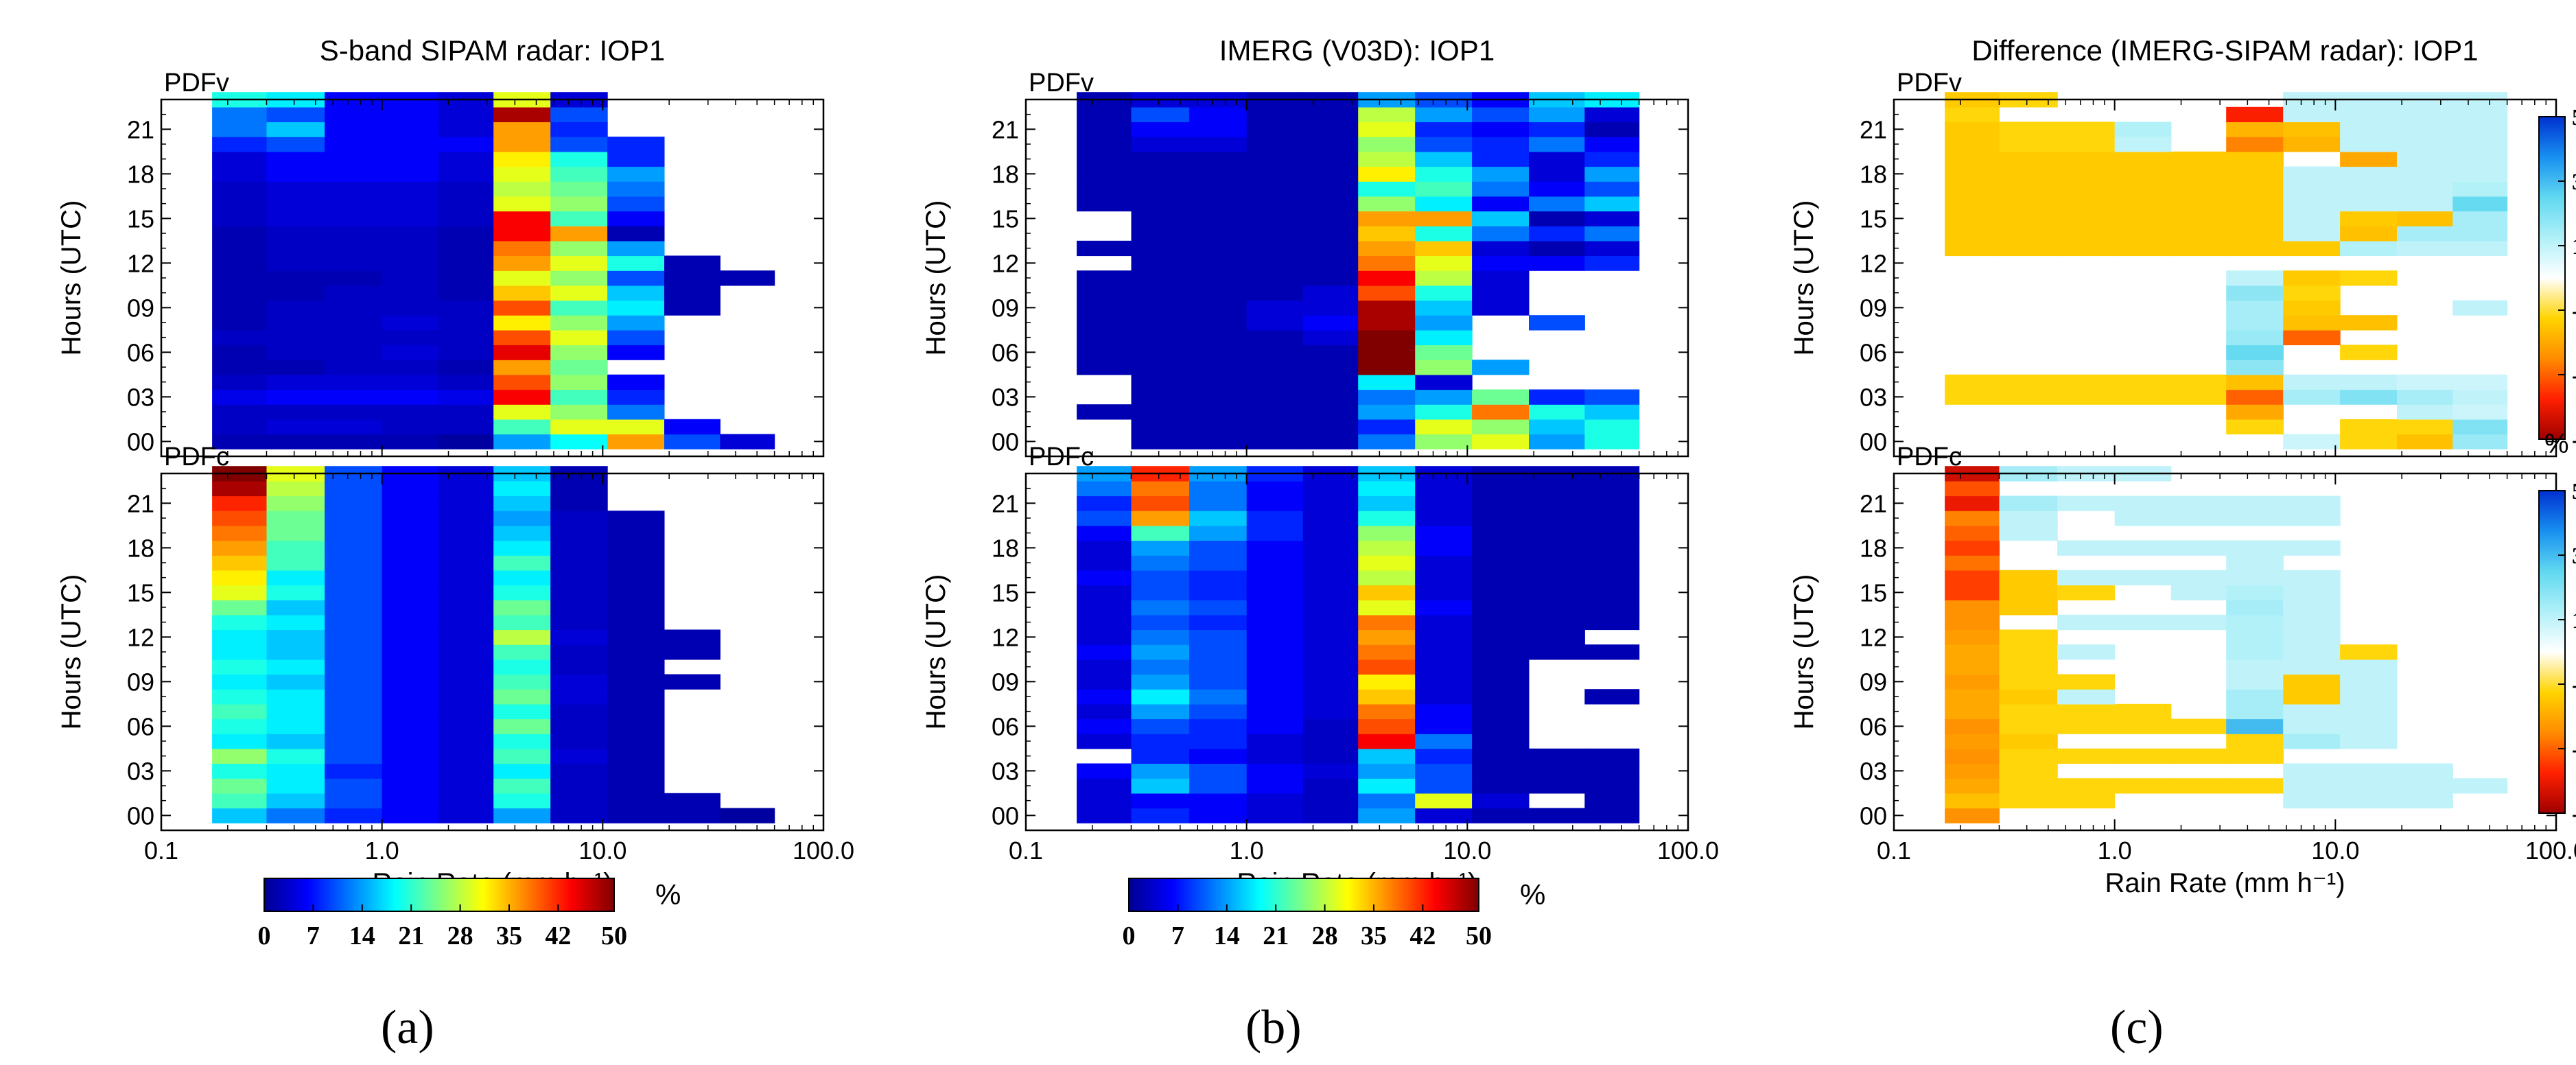 The image size is (2576, 1065). What do you see at coordinates (407, 1027) in the screenshot?
I see `panel-tag-a: (a)` at bounding box center [407, 1027].